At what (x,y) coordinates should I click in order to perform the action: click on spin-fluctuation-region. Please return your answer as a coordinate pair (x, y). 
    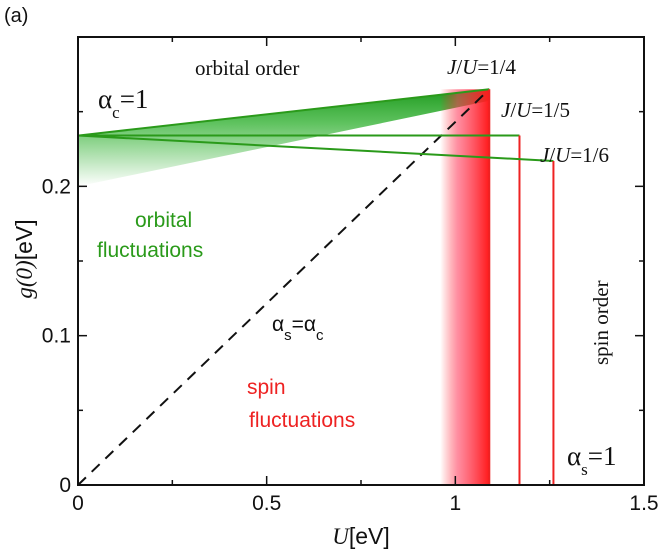
    Looking at the image, I should click on (465, 287).